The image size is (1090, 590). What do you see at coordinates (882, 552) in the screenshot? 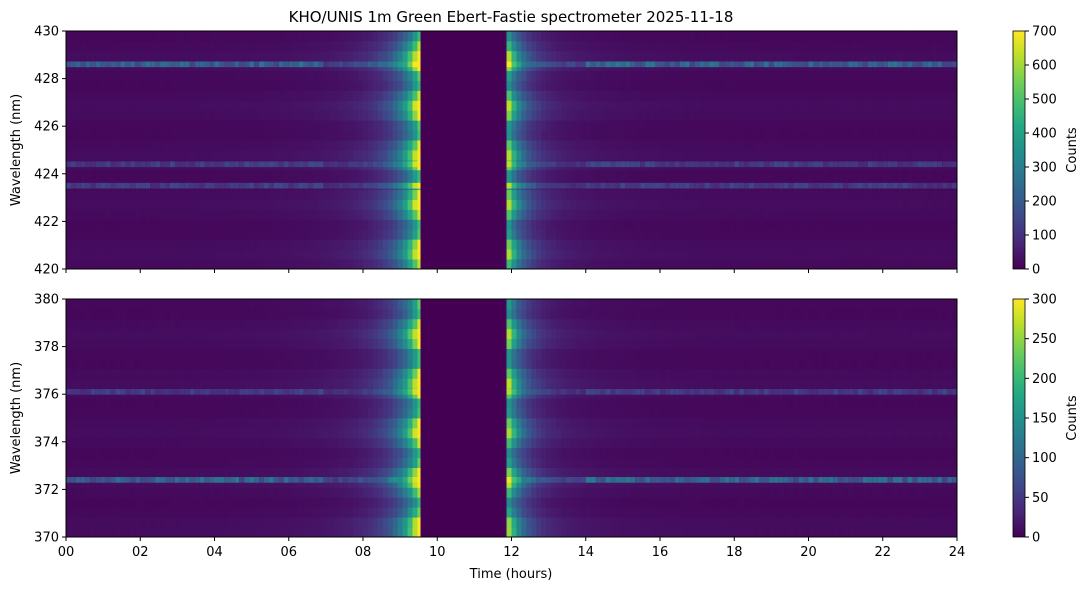
I see `x-tick-label: 22` at bounding box center [882, 552].